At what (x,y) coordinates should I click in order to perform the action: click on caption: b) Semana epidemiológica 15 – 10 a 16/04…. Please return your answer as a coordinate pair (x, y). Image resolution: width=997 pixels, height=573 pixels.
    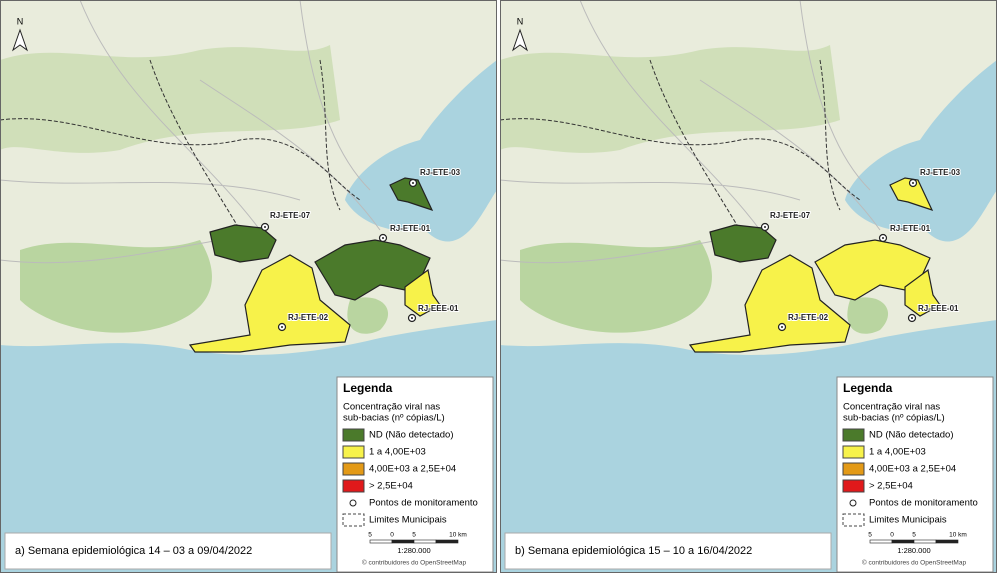
    Looking at the image, I should click on (633, 551).